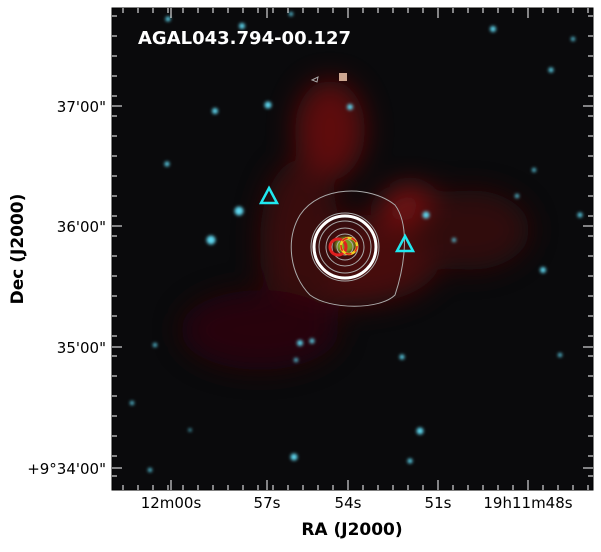 The image size is (601, 552). What do you see at coordinates (171, 503) in the screenshot?
I see `x-tick-label: 12m00s` at bounding box center [171, 503].